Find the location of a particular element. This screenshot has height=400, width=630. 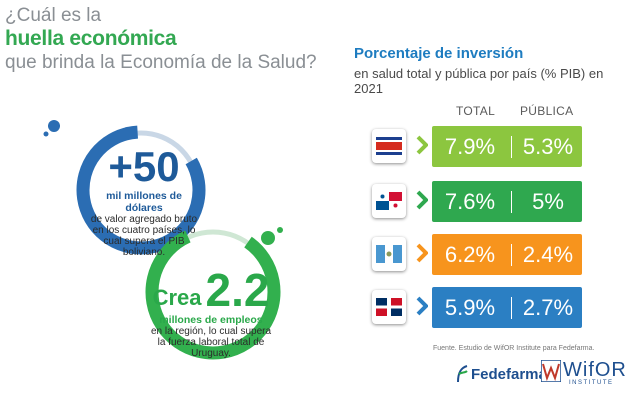

costa-rica-flag-icon is located at coordinates (389, 146).